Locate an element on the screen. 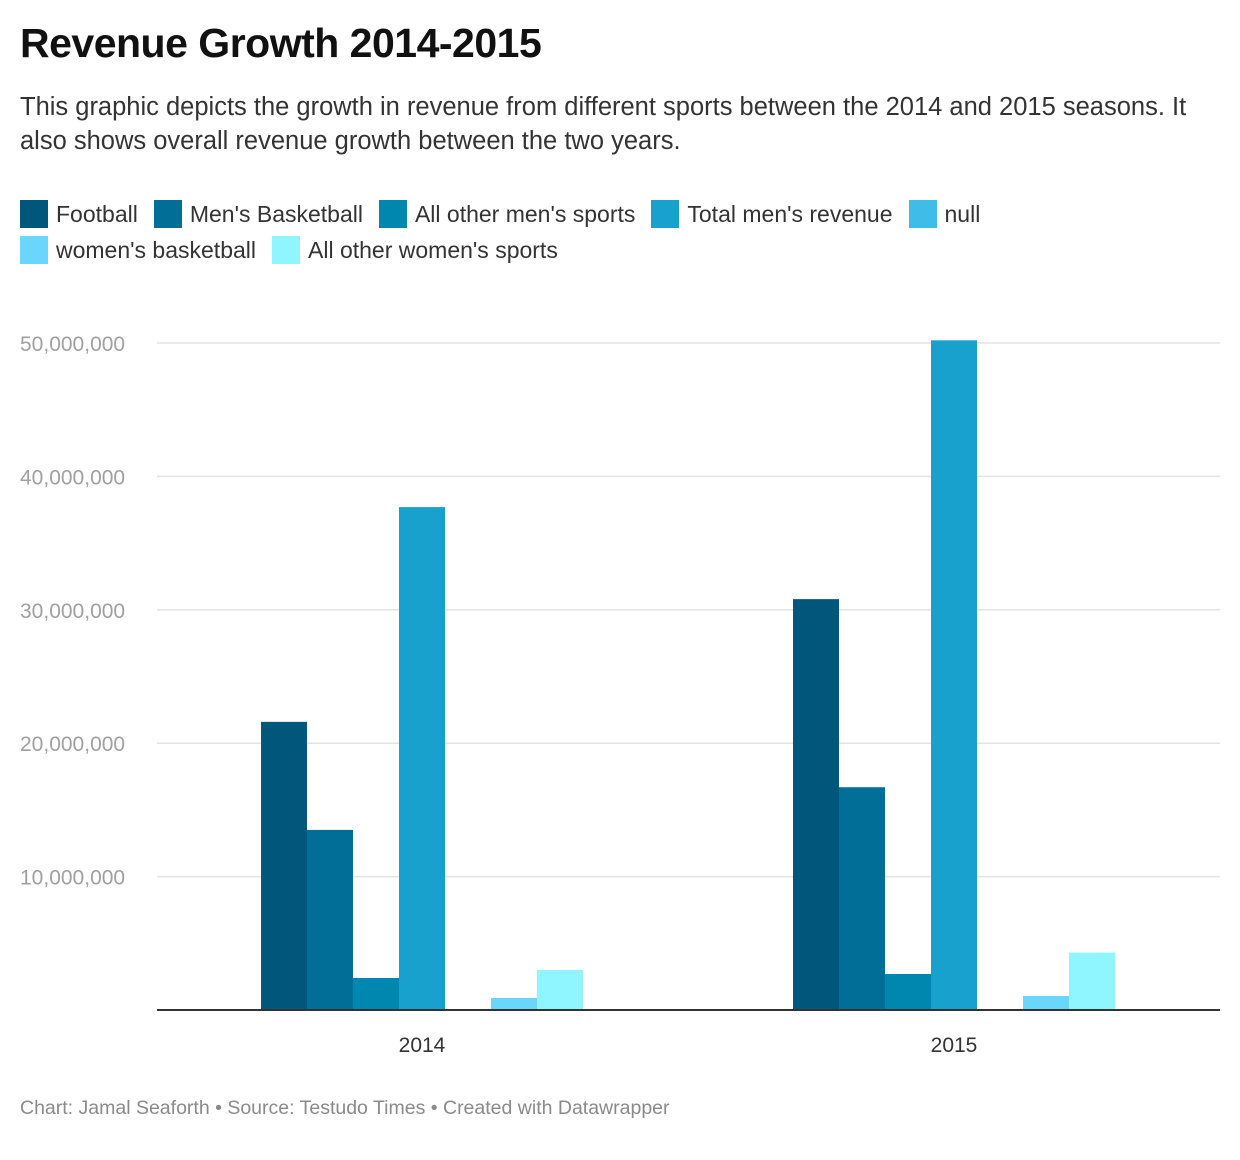 This screenshot has width=1240, height=1160. legend-item: Total men's revenue is located at coordinates (772, 214).